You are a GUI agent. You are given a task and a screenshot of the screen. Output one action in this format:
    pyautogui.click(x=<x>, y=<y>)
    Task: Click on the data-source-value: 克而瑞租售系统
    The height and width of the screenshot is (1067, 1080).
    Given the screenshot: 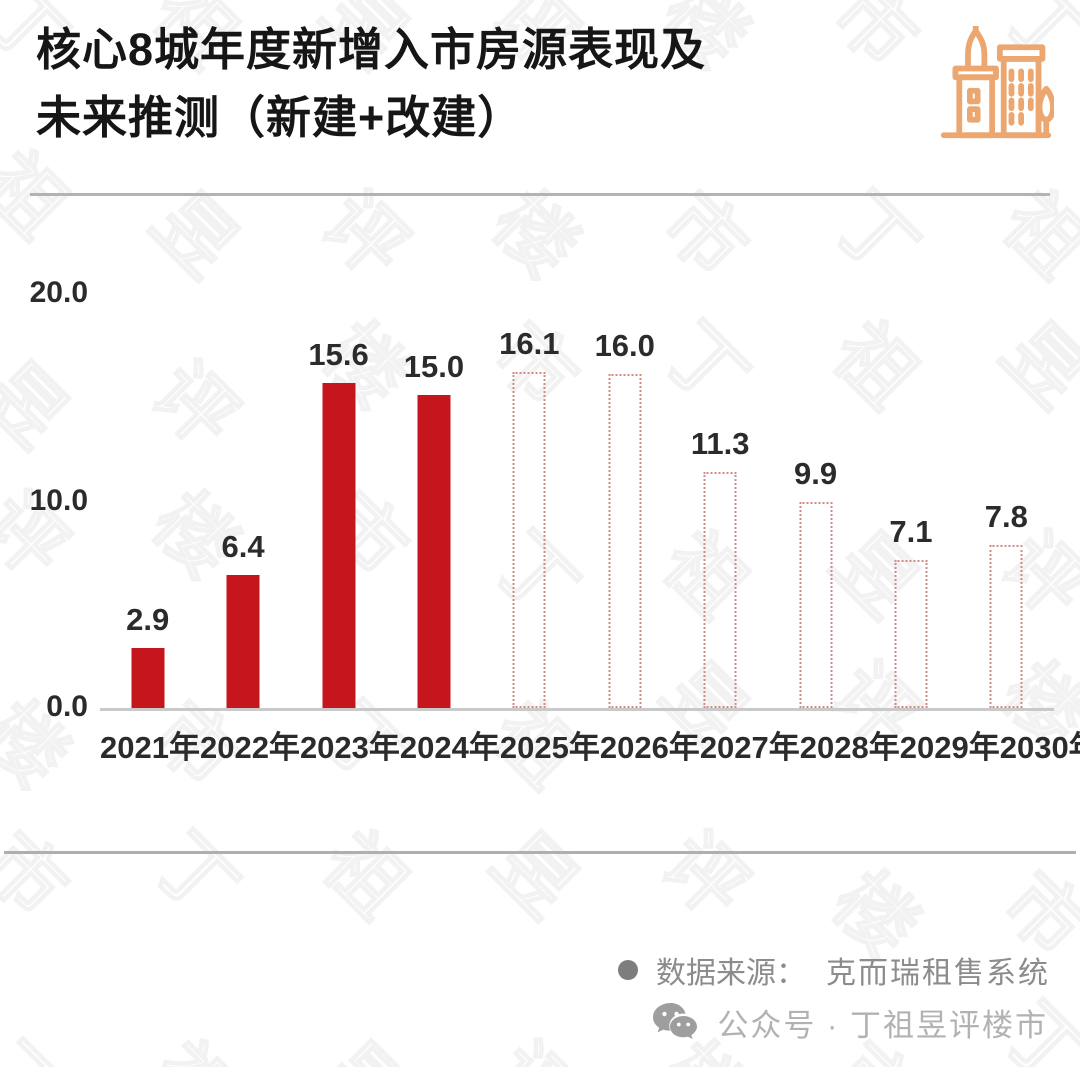 What is the action you would take?
    pyautogui.click(x=938, y=973)
    